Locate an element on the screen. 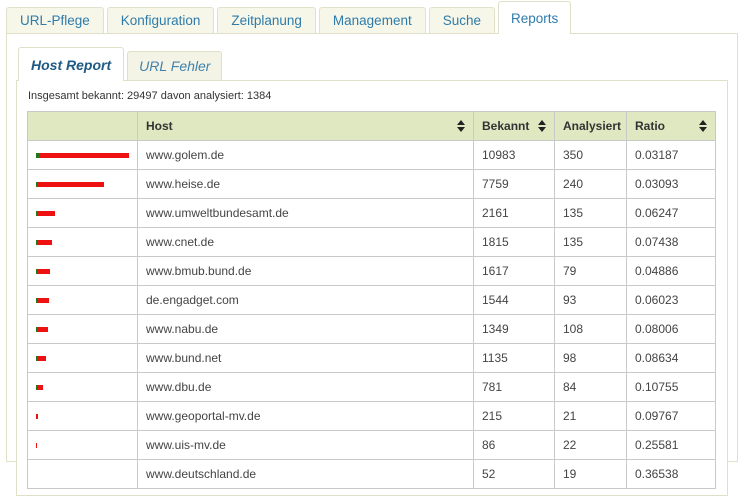 The width and height of the screenshot is (743, 496). bekannt-cell: 86 is located at coordinates (514, 445).